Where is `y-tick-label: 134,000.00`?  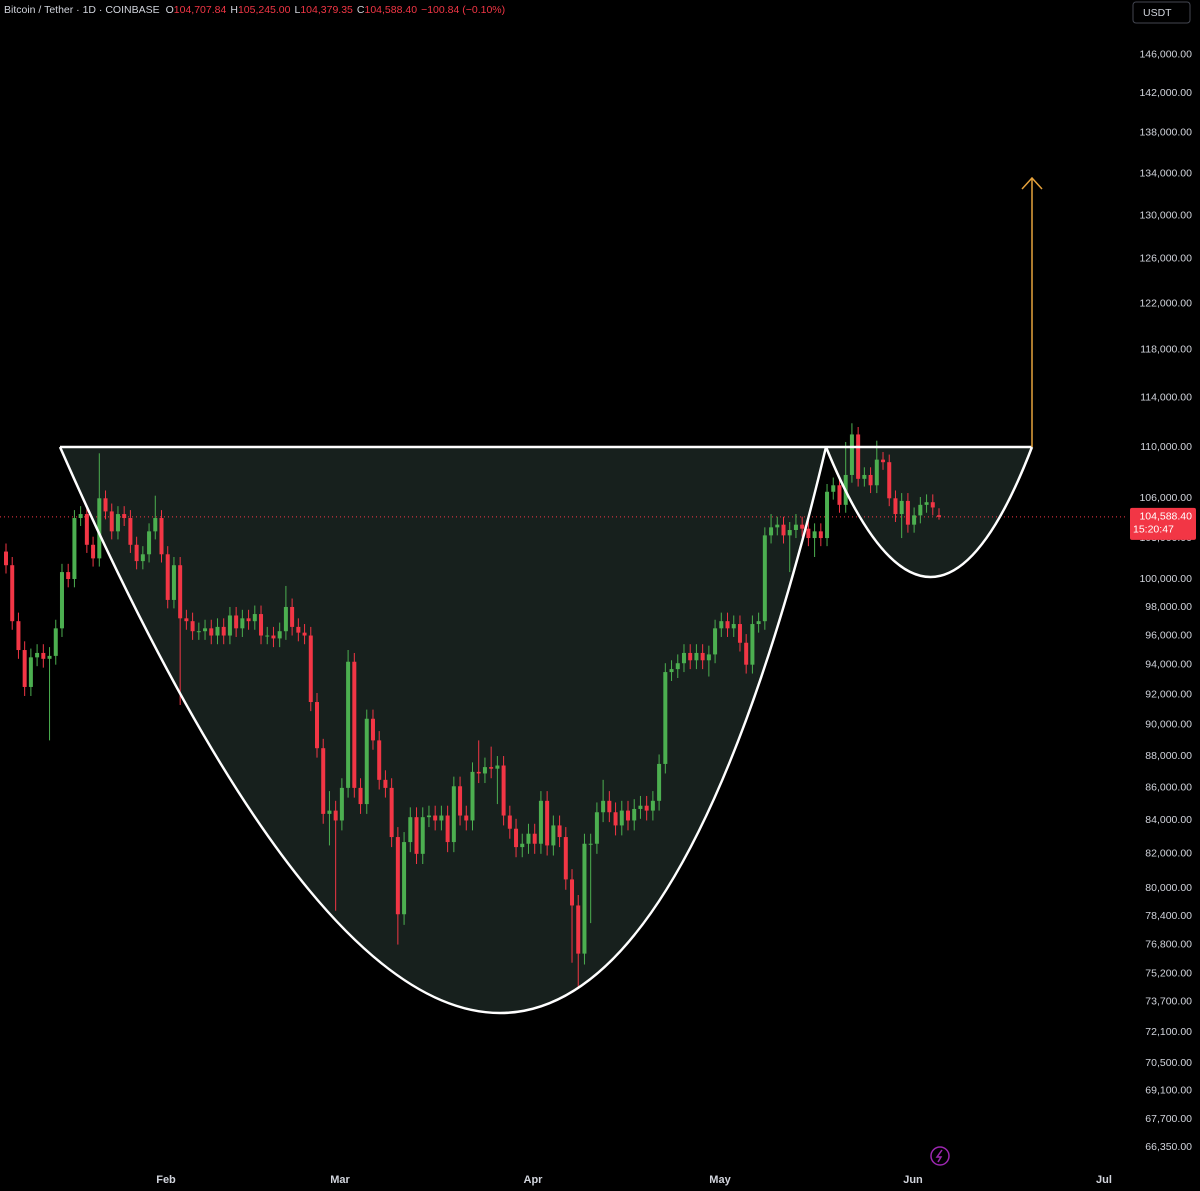
y-tick-label: 134,000.00 is located at coordinates (1165, 173).